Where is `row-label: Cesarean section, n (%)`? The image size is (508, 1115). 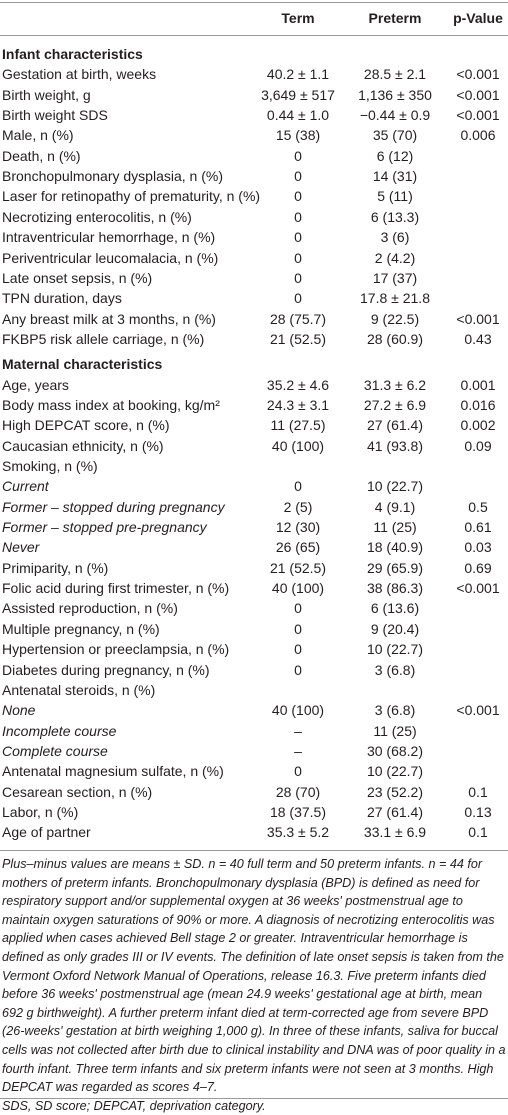 row-label: Cesarean section, n (%) is located at coordinates (77, 791).